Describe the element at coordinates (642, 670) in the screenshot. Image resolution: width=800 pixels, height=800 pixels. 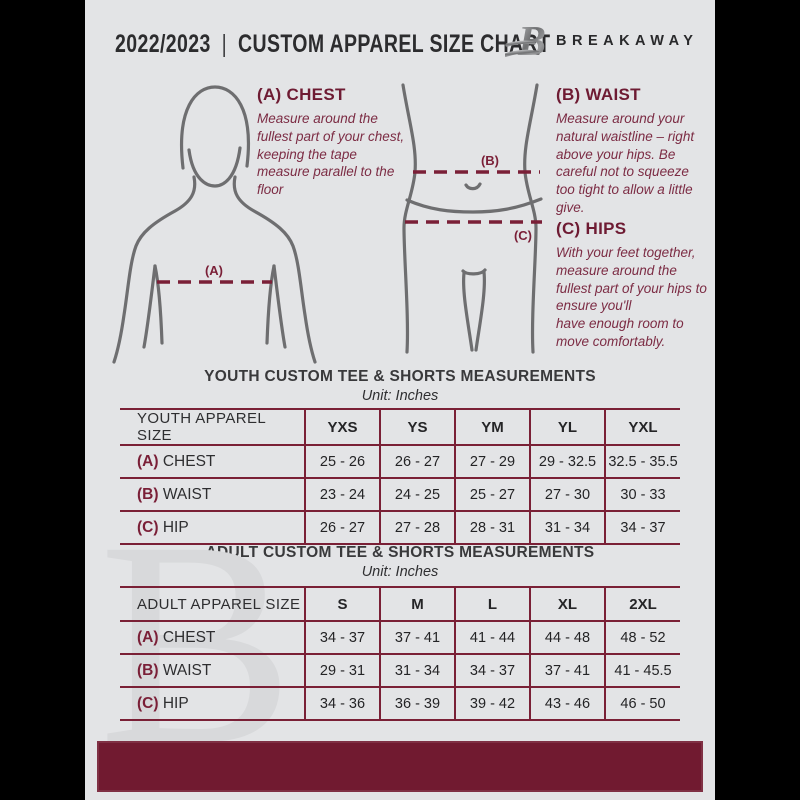
I see `measurement-range: 41 - 45.5` at that location.